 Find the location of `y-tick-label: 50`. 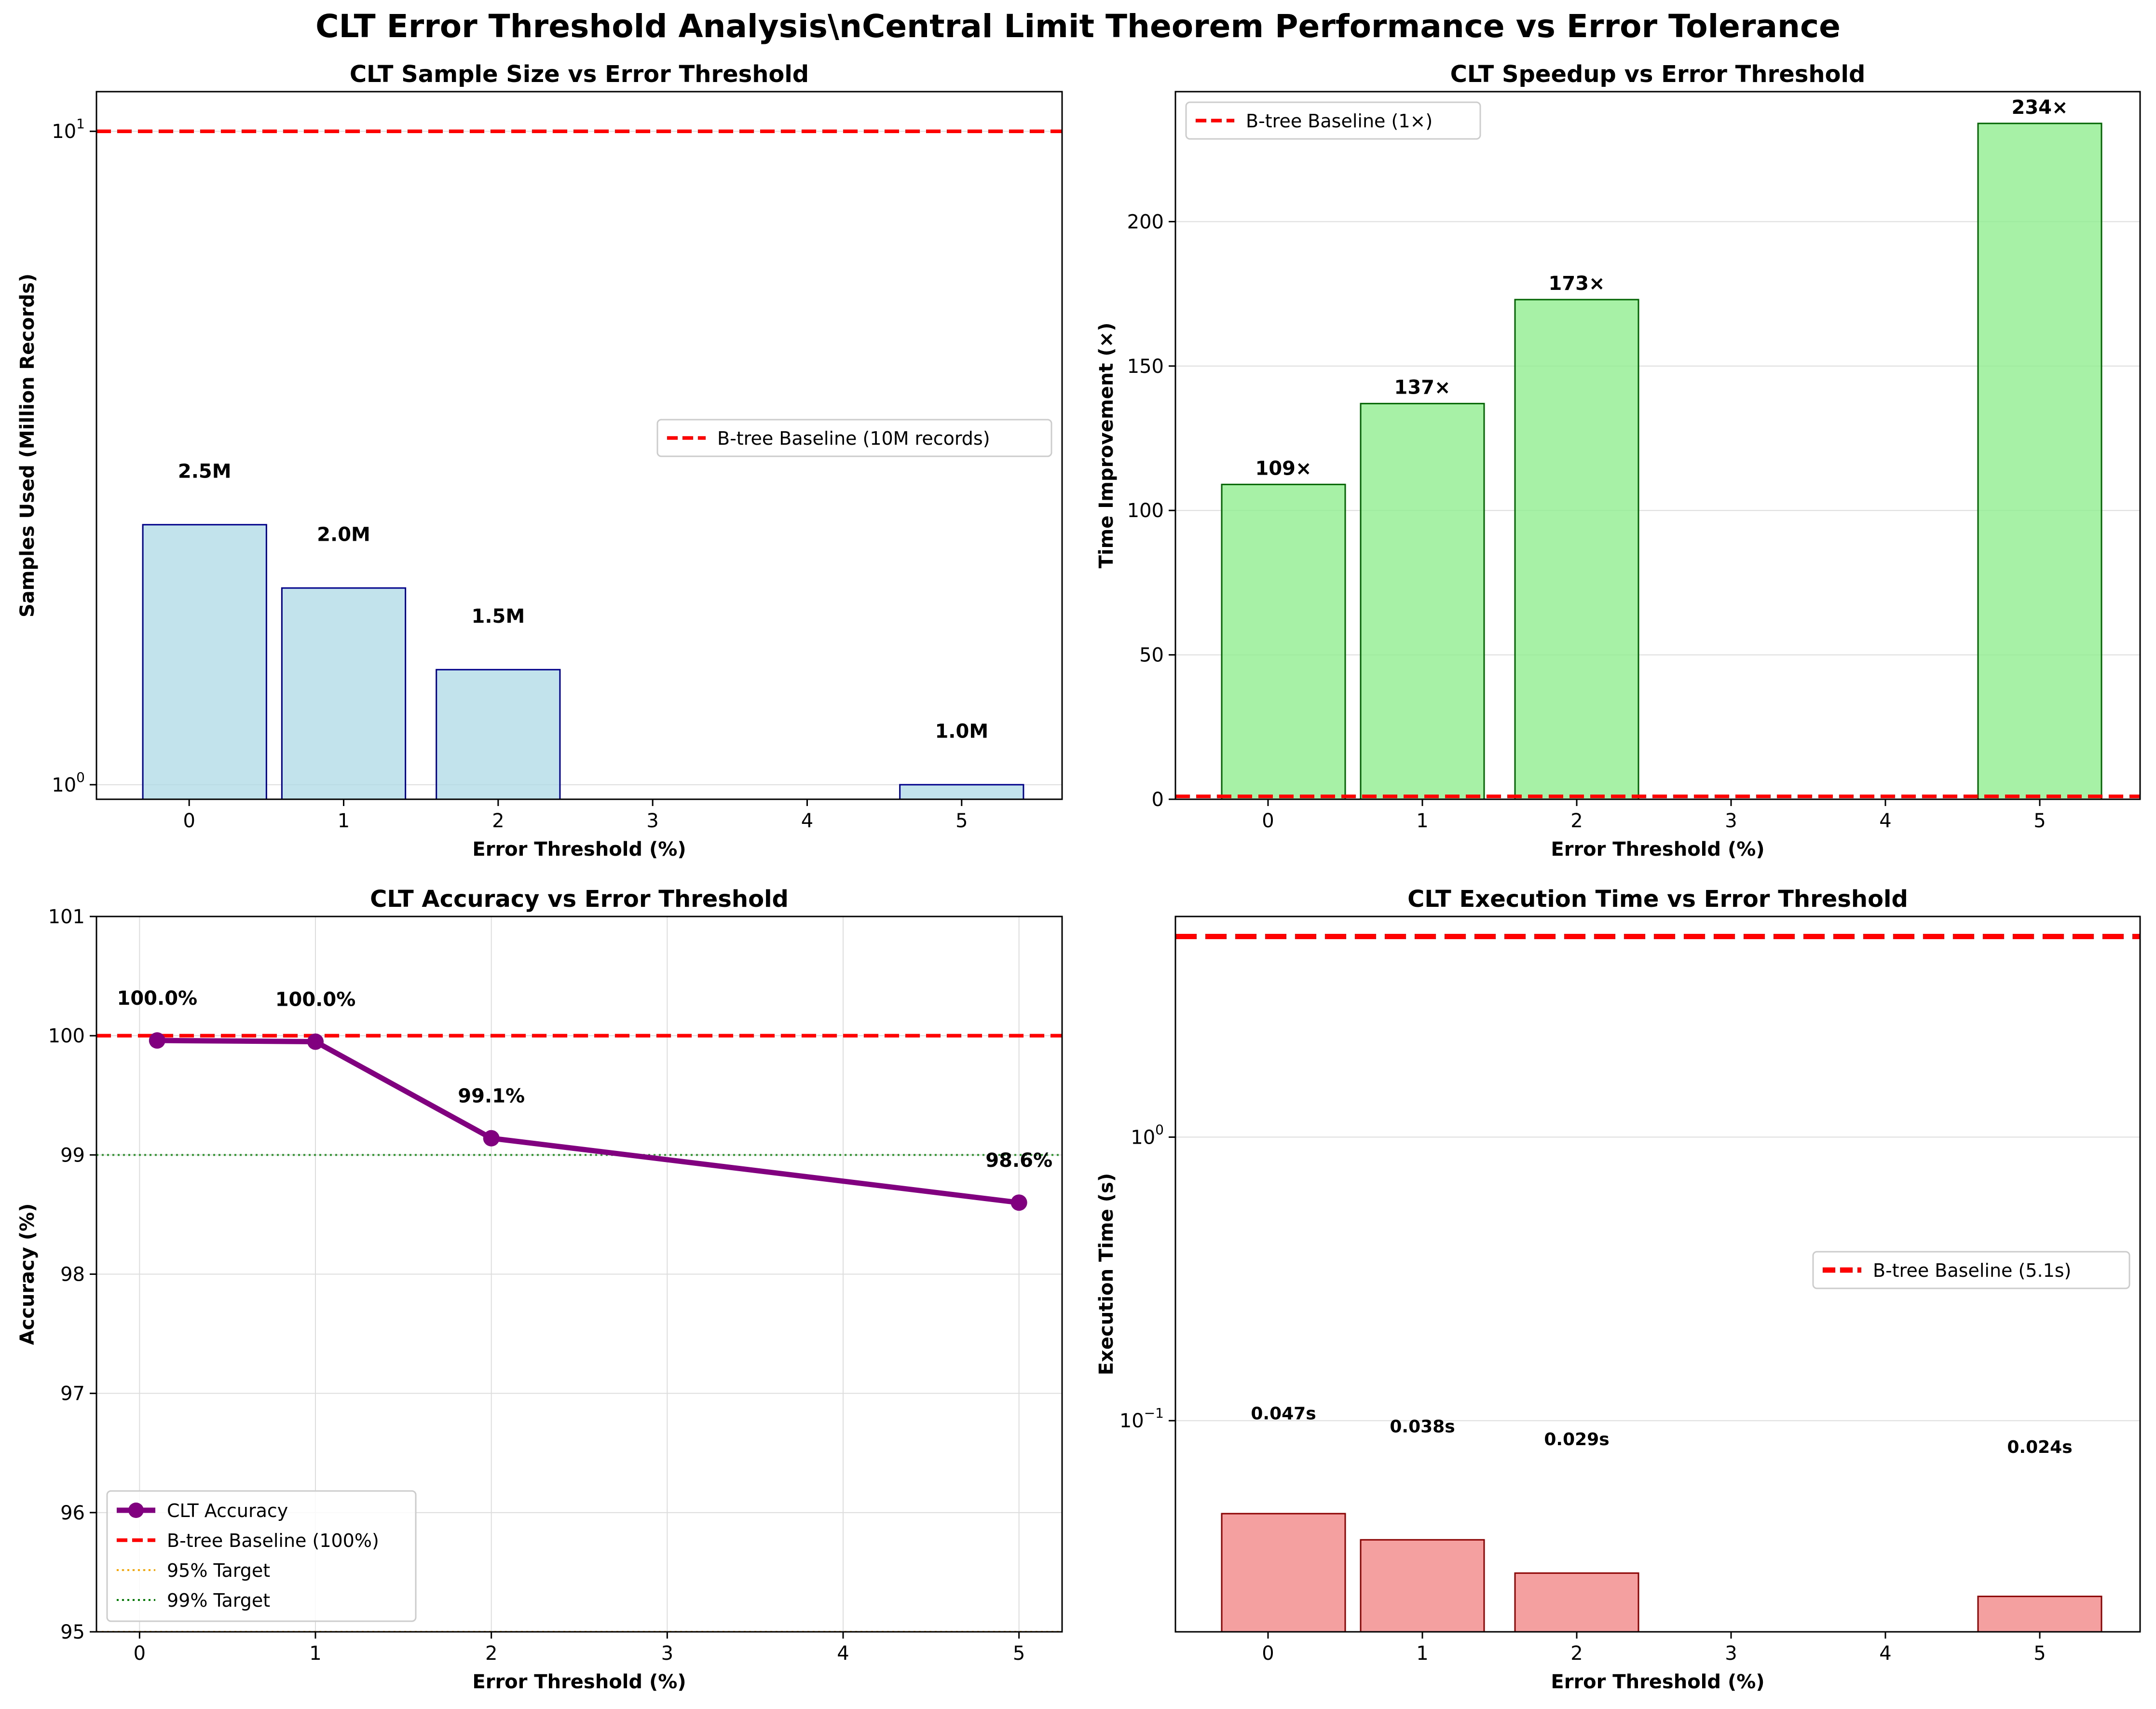

y-tick-label: 50 is located at coordinates (1151, 655).